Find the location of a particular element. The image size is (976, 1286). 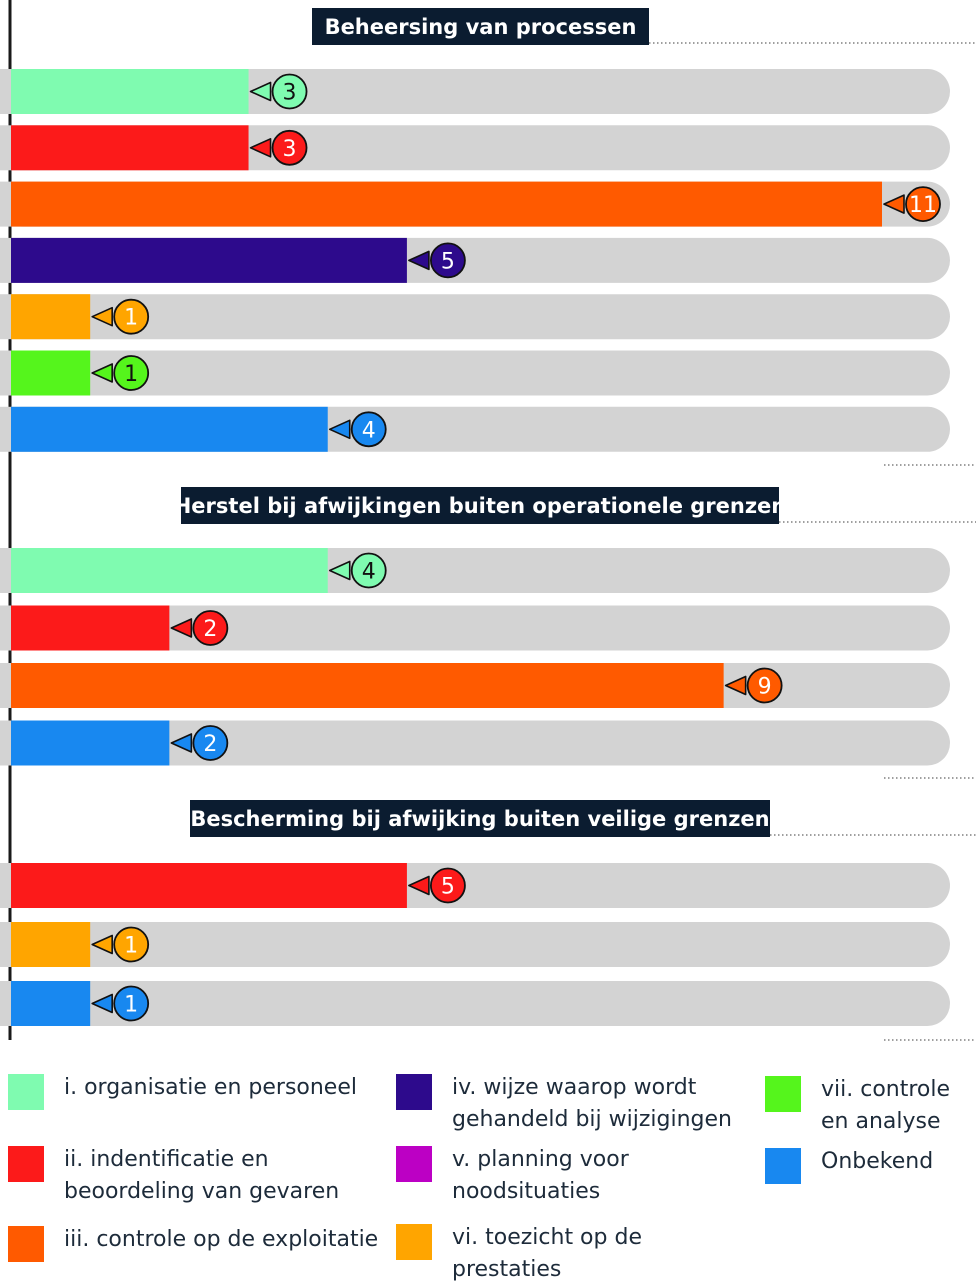

legend-item: Onbekend is located at coordinates (849, 1165).